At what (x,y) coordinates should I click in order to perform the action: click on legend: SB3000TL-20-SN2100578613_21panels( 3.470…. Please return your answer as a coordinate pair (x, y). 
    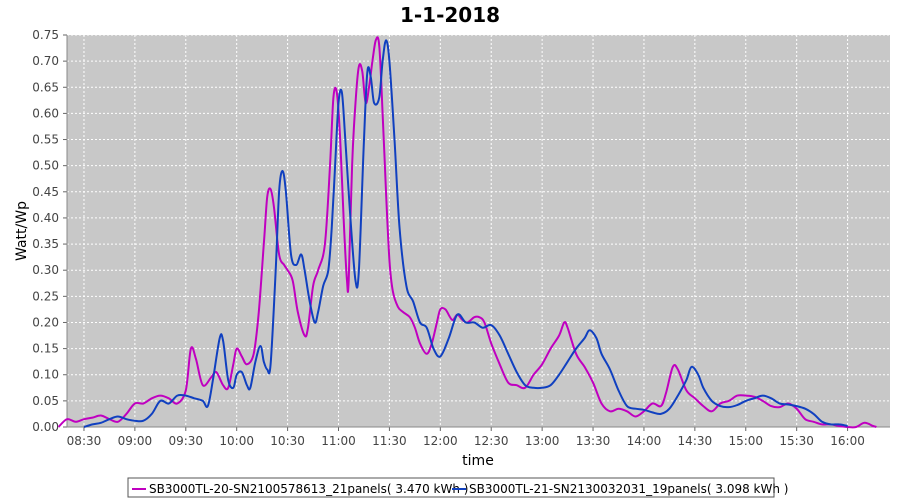
    Looking at the image, I should click on (457, 487).